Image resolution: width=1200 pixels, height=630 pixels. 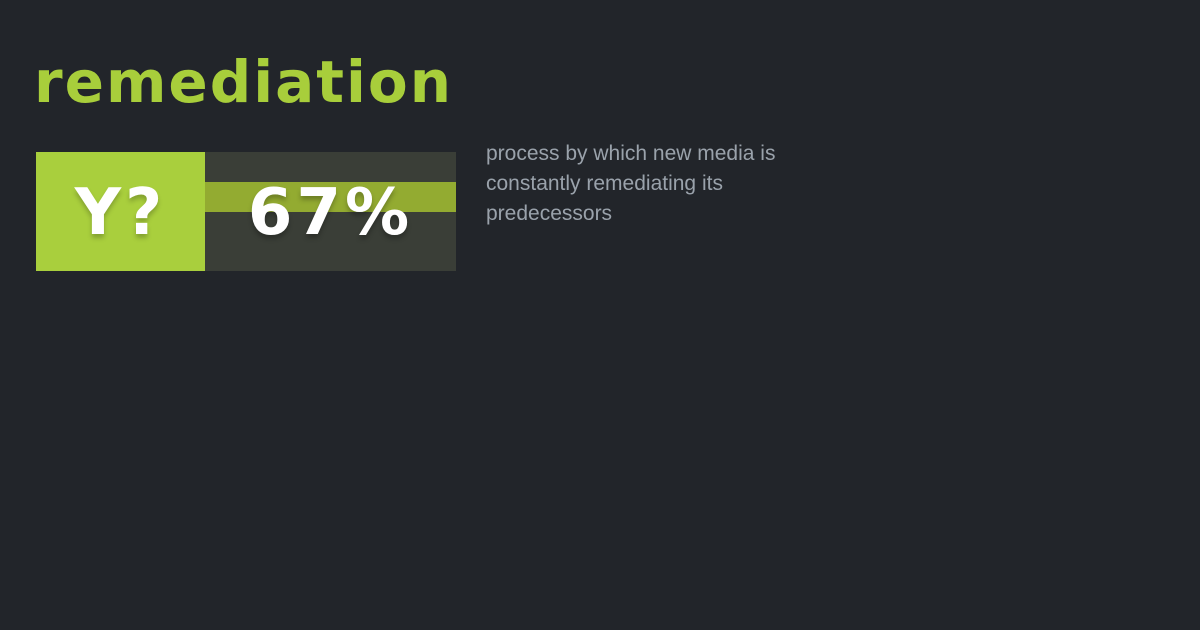 I want to click on term-title: remediation, so click(x=243, y=82).